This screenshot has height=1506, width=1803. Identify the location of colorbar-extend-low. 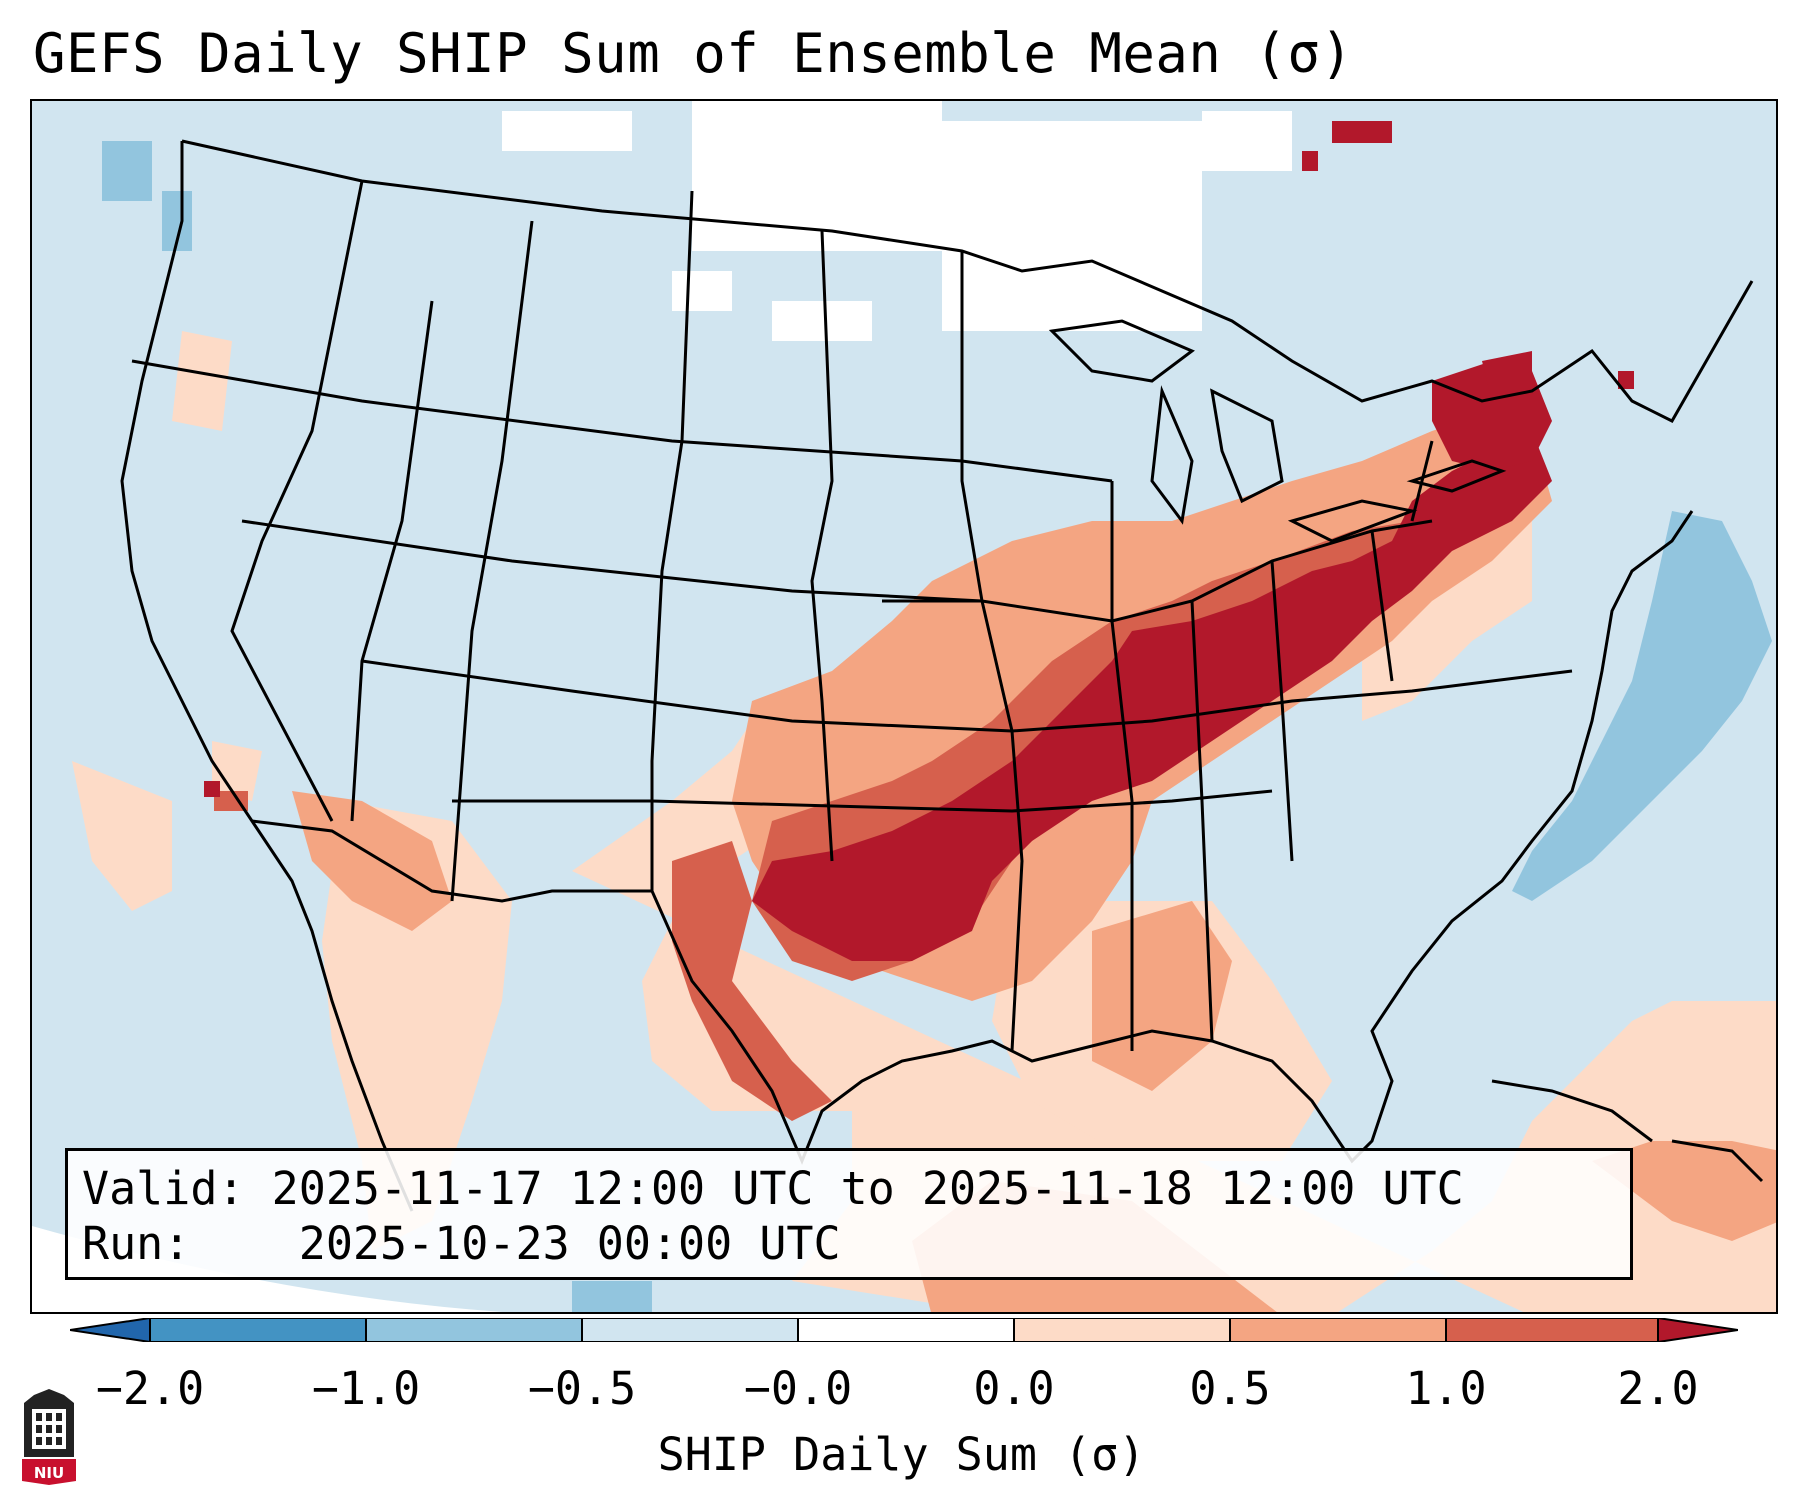
(110, 1330).